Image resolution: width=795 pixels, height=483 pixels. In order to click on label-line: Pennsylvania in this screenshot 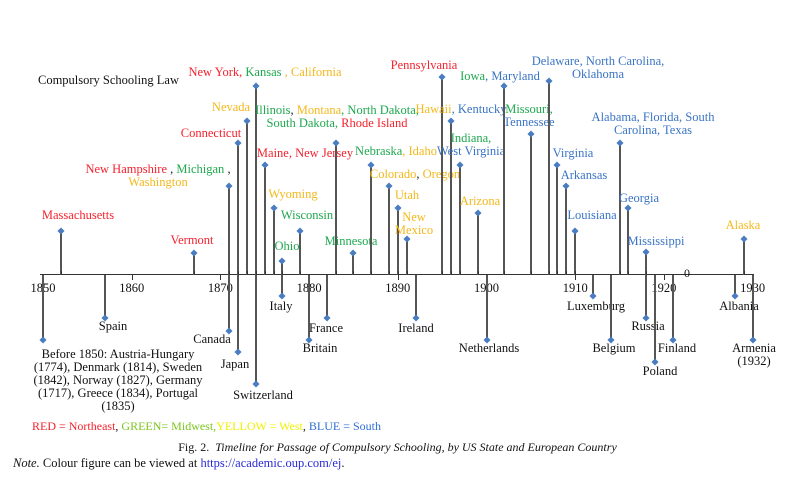, I will do `click(424, 65)`.